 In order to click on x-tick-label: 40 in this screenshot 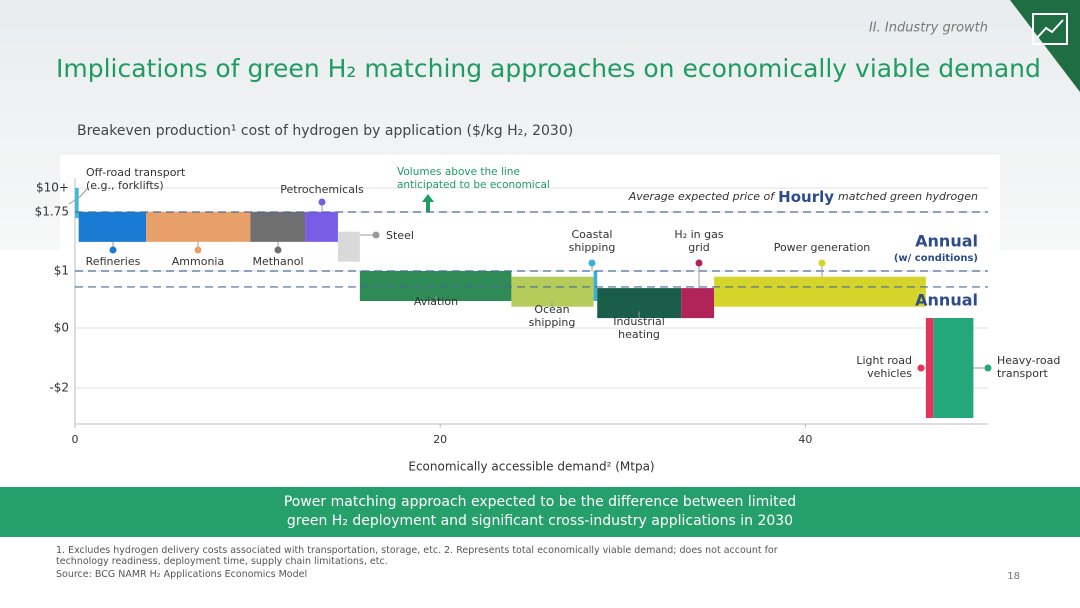, I will do `click(805, 439)`.